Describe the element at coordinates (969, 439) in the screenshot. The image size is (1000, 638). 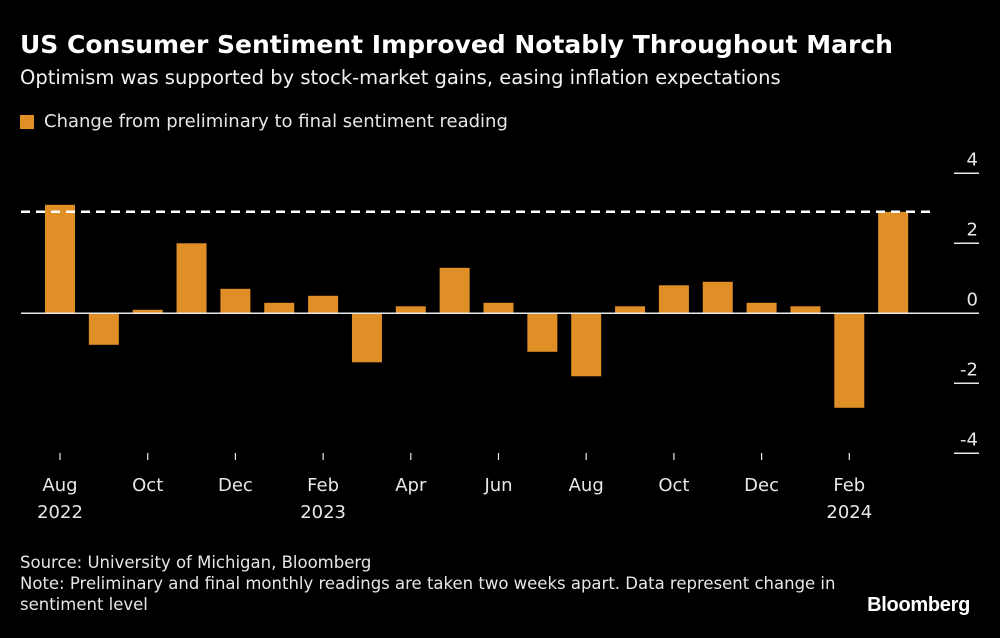
I see `y-tick-label: -4` at that location.